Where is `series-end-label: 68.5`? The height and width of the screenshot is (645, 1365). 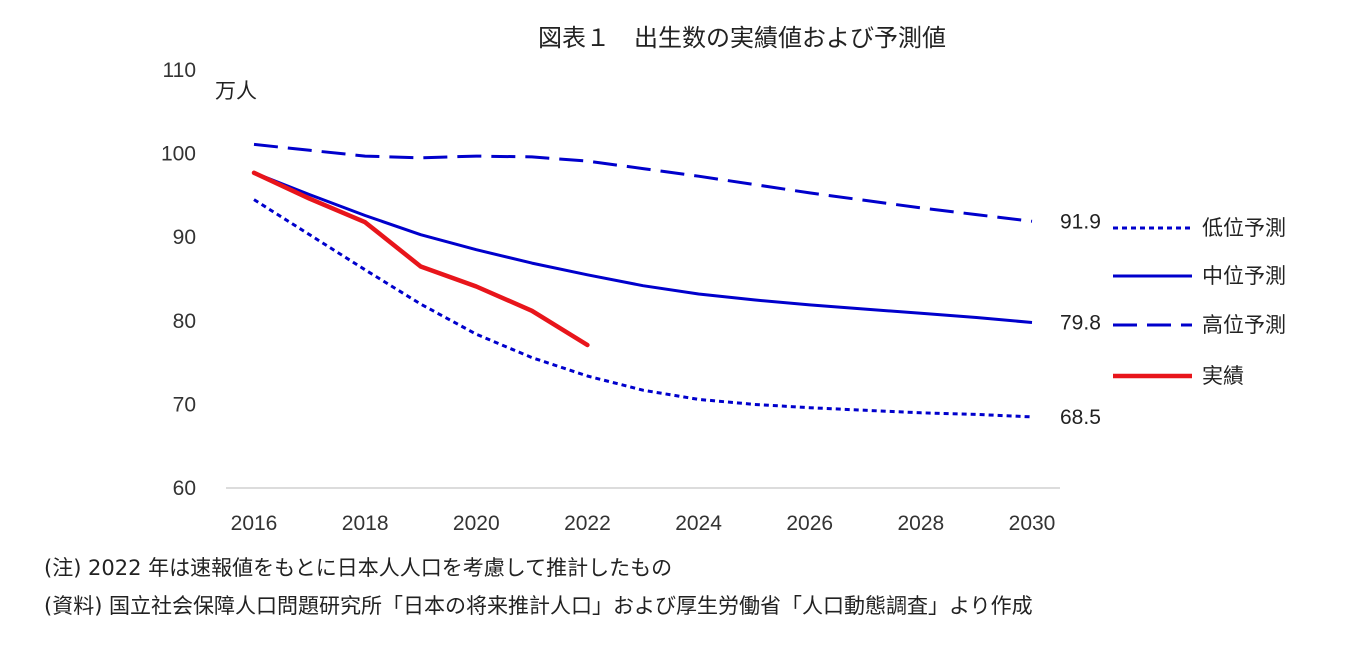 series-end-label: 68.5 is located at coordinates (1080, 417).